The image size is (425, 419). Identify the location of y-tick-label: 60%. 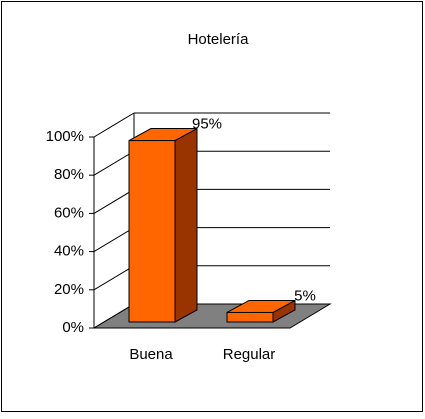
(69, 212).